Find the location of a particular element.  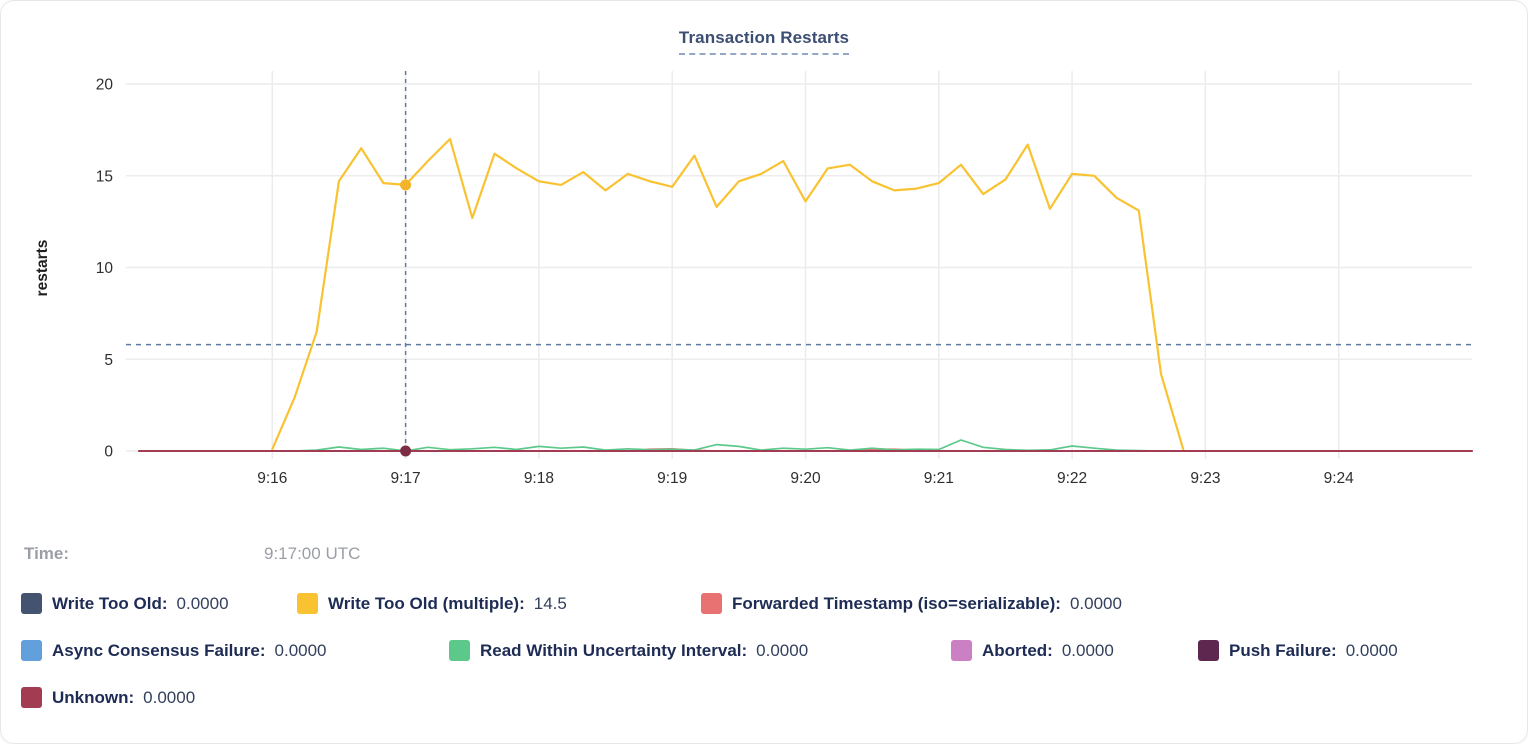

legend-item-write-too-old-multiple: Write Too Old (multiple): 14.5 is located at coordinates (432, 603).